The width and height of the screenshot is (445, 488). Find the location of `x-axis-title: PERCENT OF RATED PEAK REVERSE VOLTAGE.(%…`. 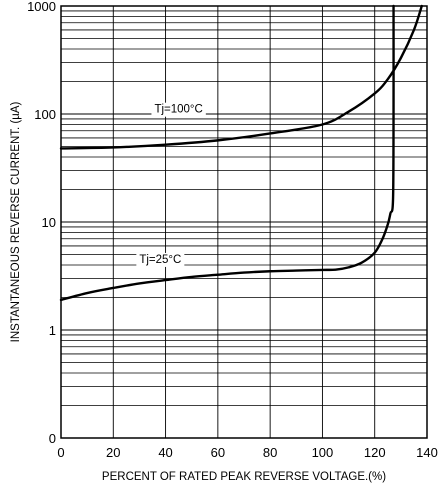

x-axis-title: PERCENT OF RATED PEAK REVERSE VOLTAGE.(%… is located at coordinates (244, 477).